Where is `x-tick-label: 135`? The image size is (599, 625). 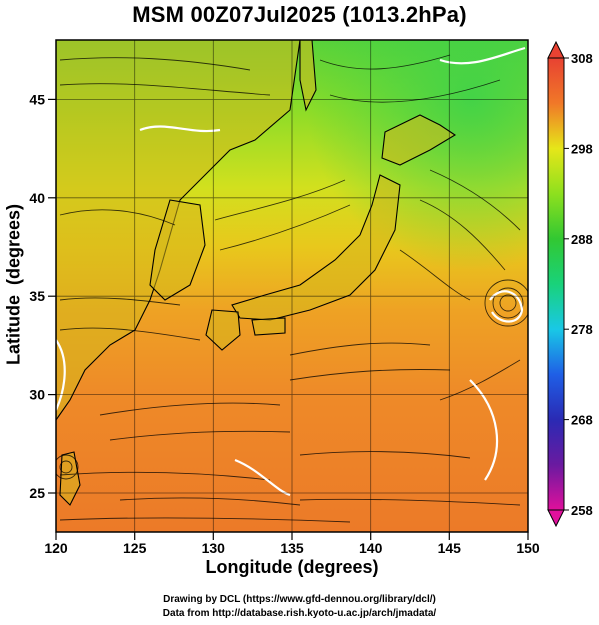 x-tick-label: 135 is located at coordinates (292, 548).